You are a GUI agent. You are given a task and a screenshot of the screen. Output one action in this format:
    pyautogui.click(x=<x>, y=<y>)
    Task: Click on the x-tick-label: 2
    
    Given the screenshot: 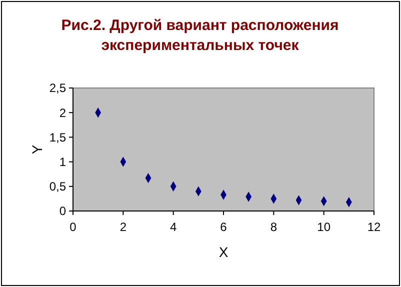 What is the action you would take?
    pyautogui.click(x=123, y=227)
    